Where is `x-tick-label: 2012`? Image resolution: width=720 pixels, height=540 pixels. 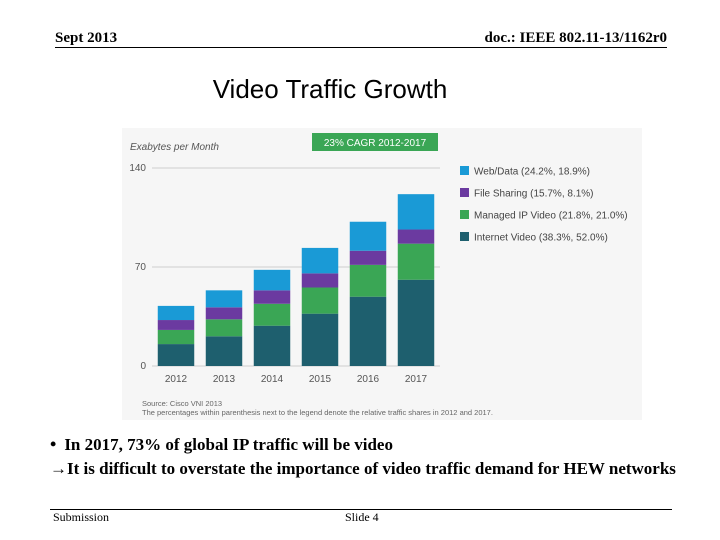 x-tick-label: 2012 is located at coordinates (176, 379).